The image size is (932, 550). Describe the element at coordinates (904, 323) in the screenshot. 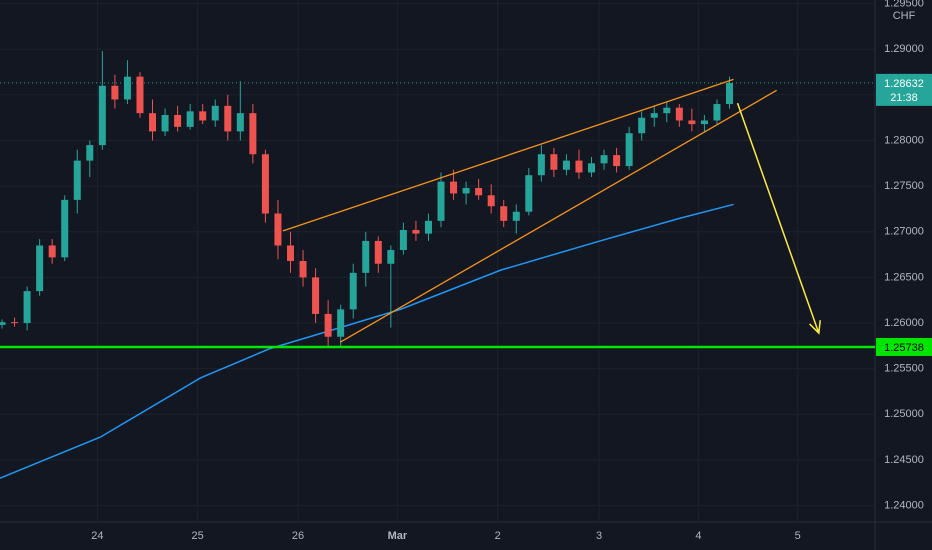

I see `y-tick-label: 1.26000` at that location.